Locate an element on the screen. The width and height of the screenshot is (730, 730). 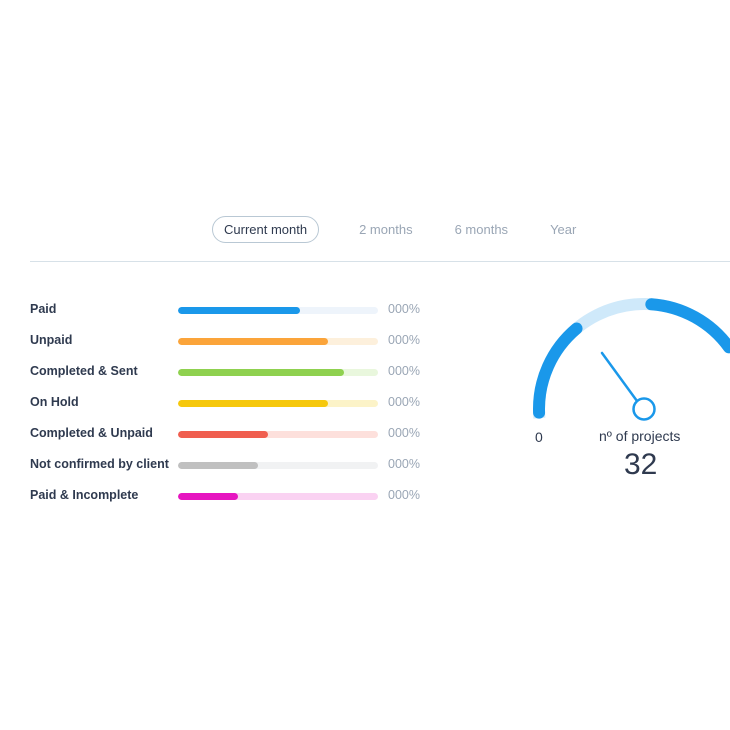
gauge-track-arc is located at coordinates (631, 409).